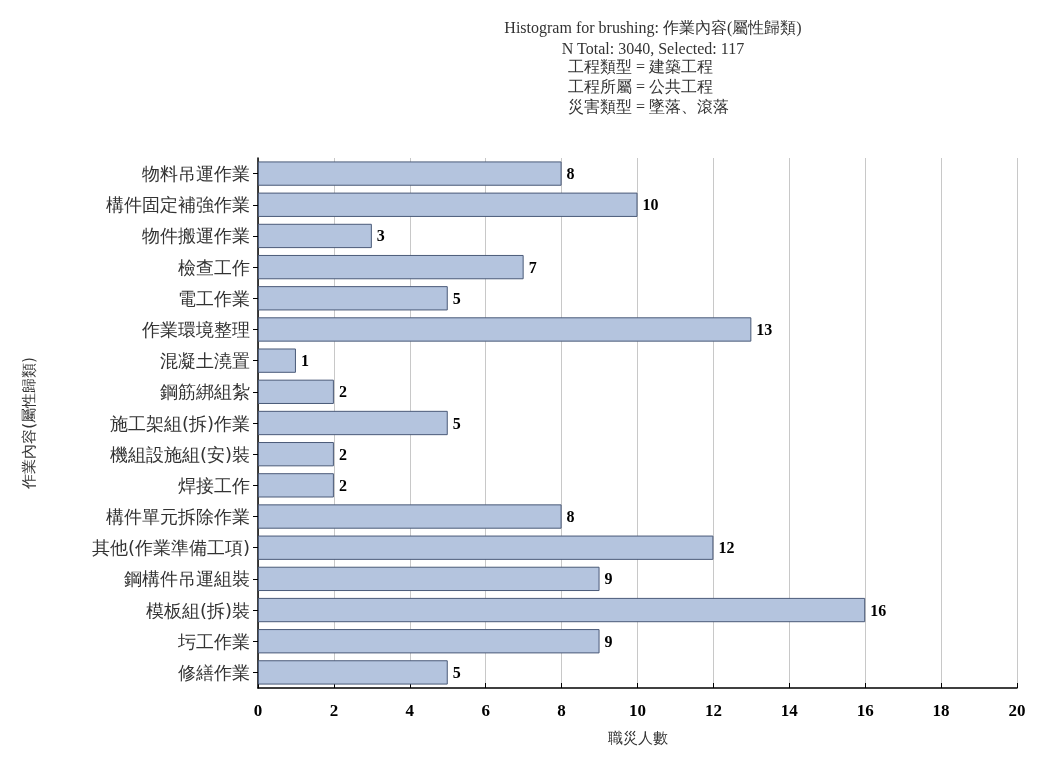 Image resolution: width=1047 pixels, height=776 pixels. I want to click on y-tick-label: 檢查工作, so click(214, 267).